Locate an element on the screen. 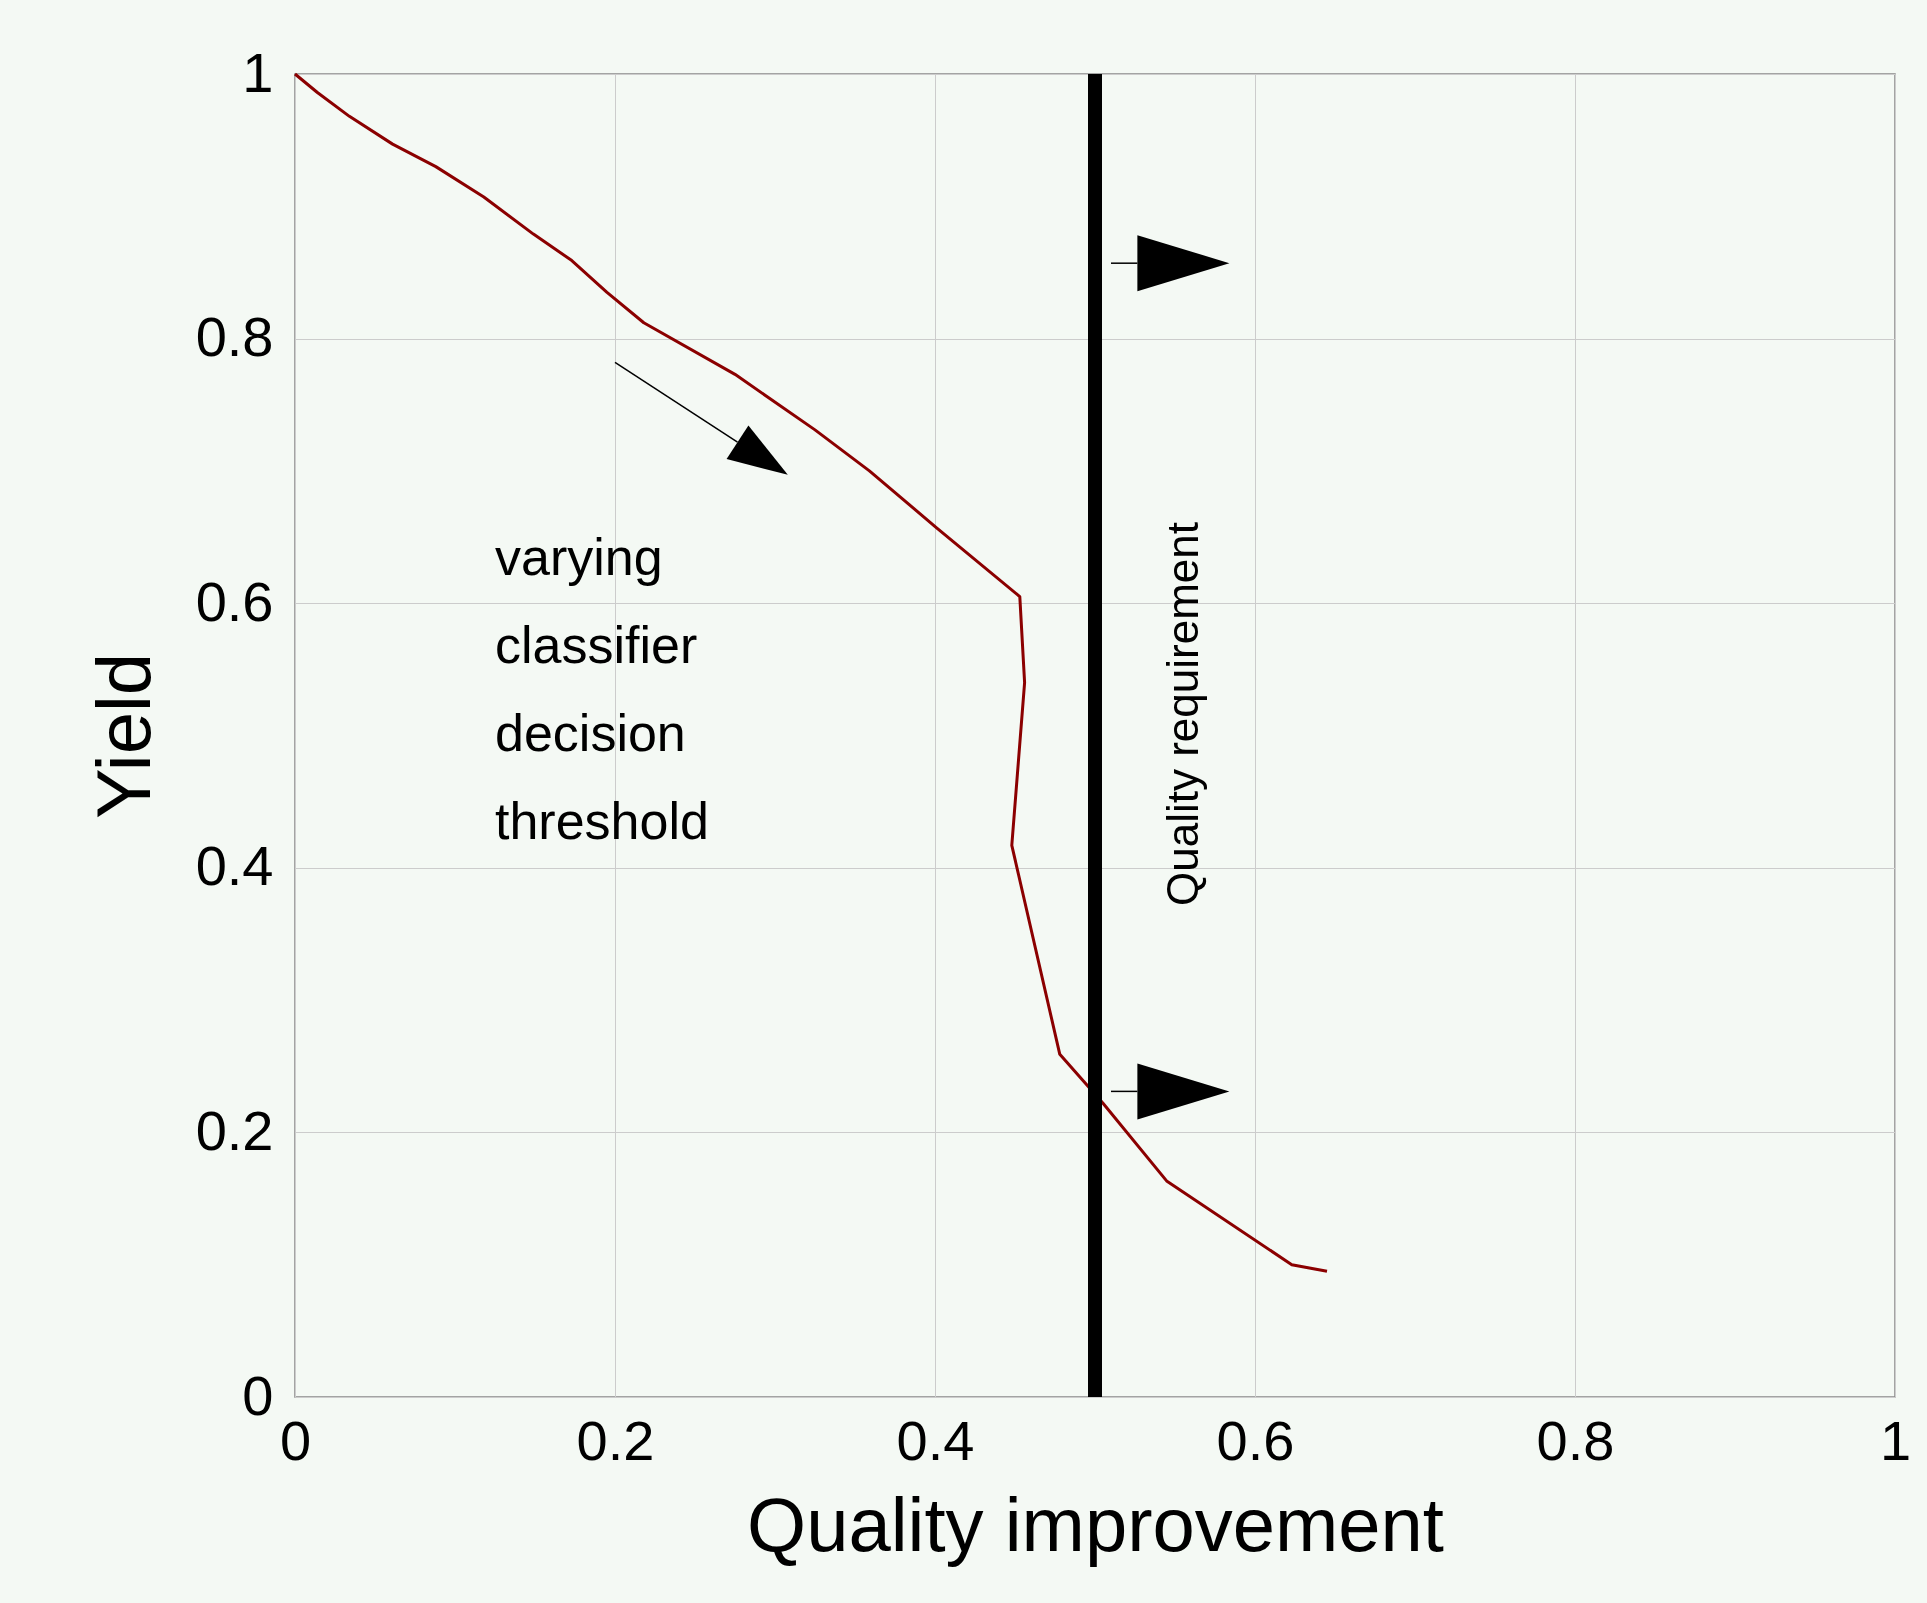 Image resolution: width=1927 pixels, height=1603 pixels. y-tick-label: 0 is located at coordinates (258, 1395).